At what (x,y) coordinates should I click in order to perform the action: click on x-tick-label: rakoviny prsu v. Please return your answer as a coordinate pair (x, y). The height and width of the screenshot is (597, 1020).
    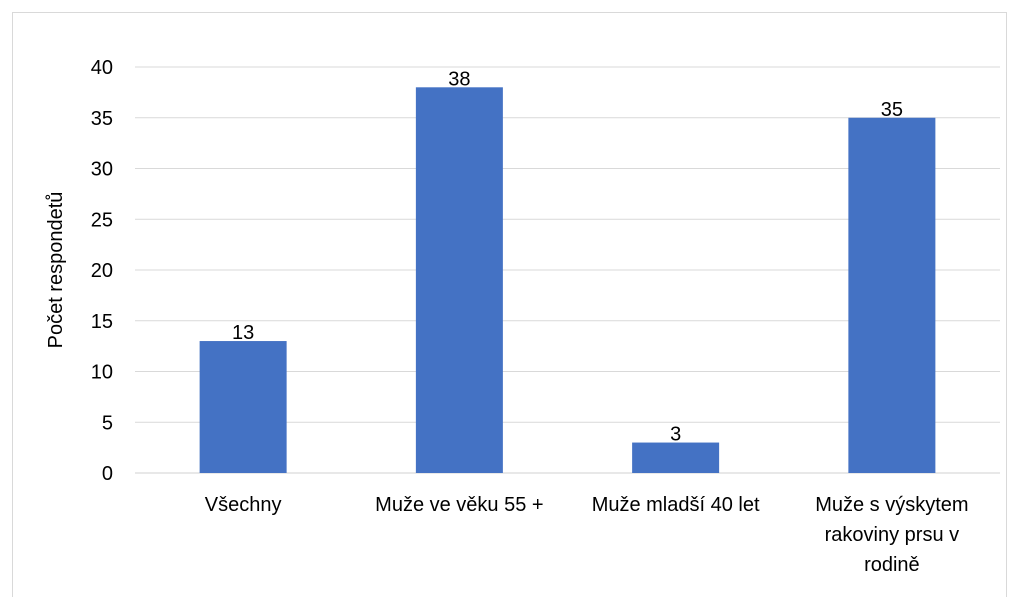
    Looking at the image, I should click on (892, 535).